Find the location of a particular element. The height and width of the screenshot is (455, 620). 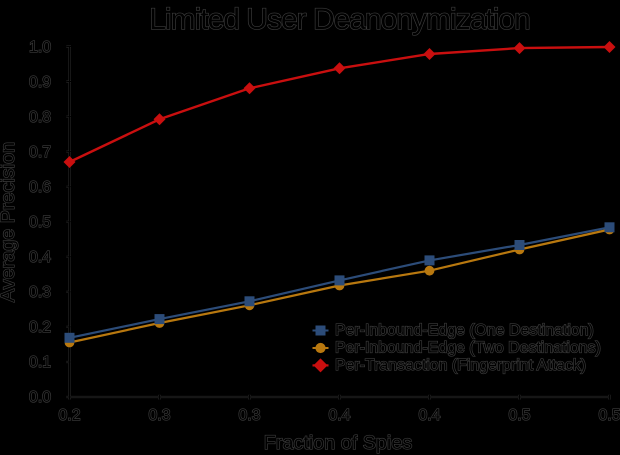

svg-text: 0.7 is located at coordinates (40, 152).